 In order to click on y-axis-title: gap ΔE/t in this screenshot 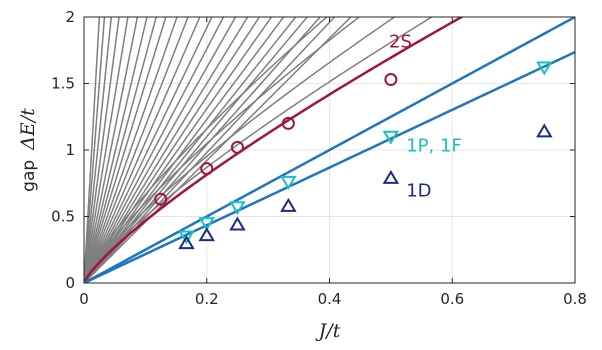, I will do `click(28, 150)`.